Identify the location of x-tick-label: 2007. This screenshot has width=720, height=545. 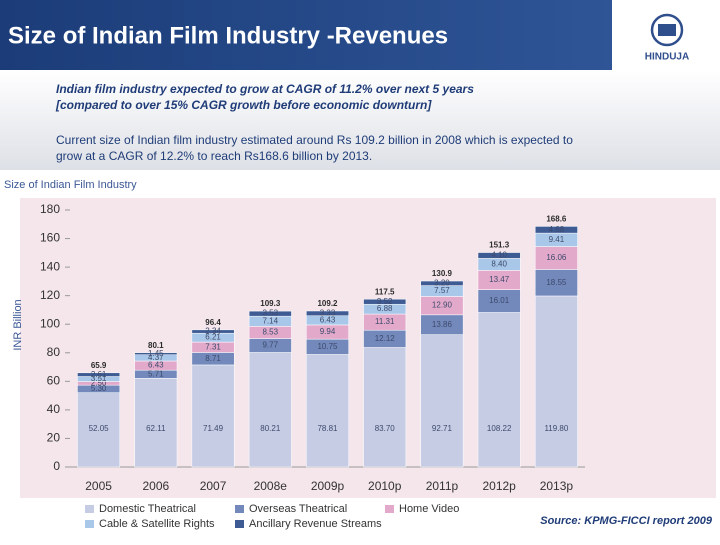
(213, 486).